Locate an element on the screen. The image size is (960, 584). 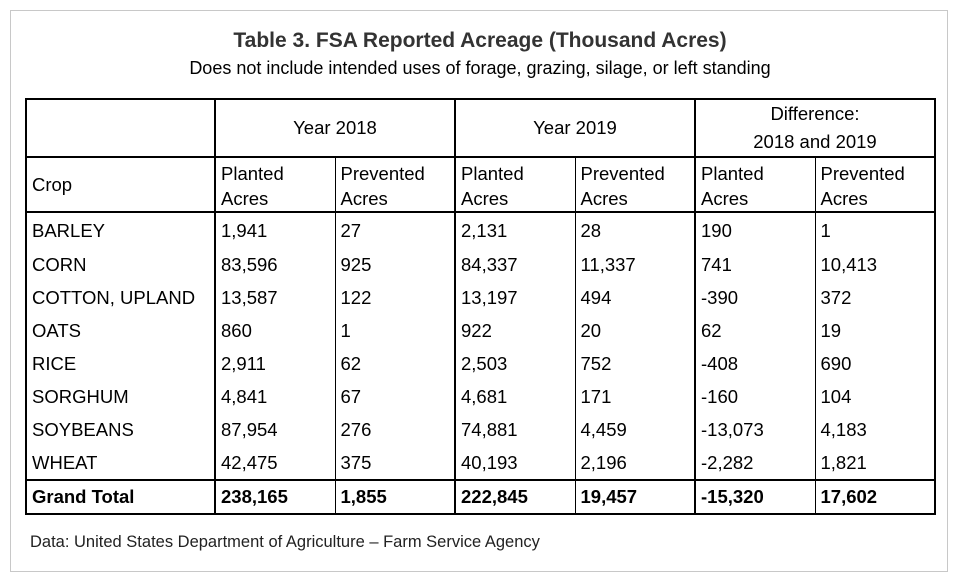
value-cell: 741 is located at coordinates (754, 264).